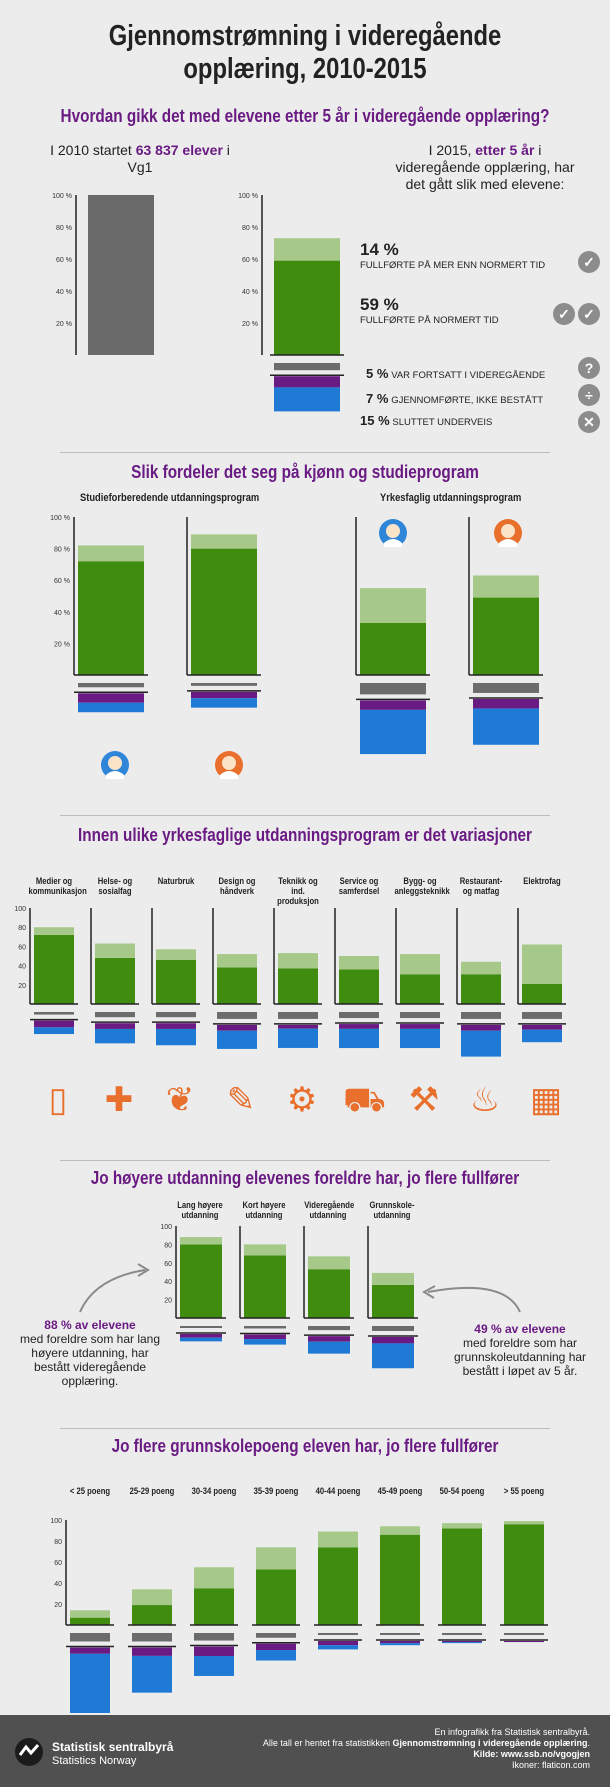 This screenshot has height=1787, width=610. I want to click on bar-2015-normert, so click(307, 307).